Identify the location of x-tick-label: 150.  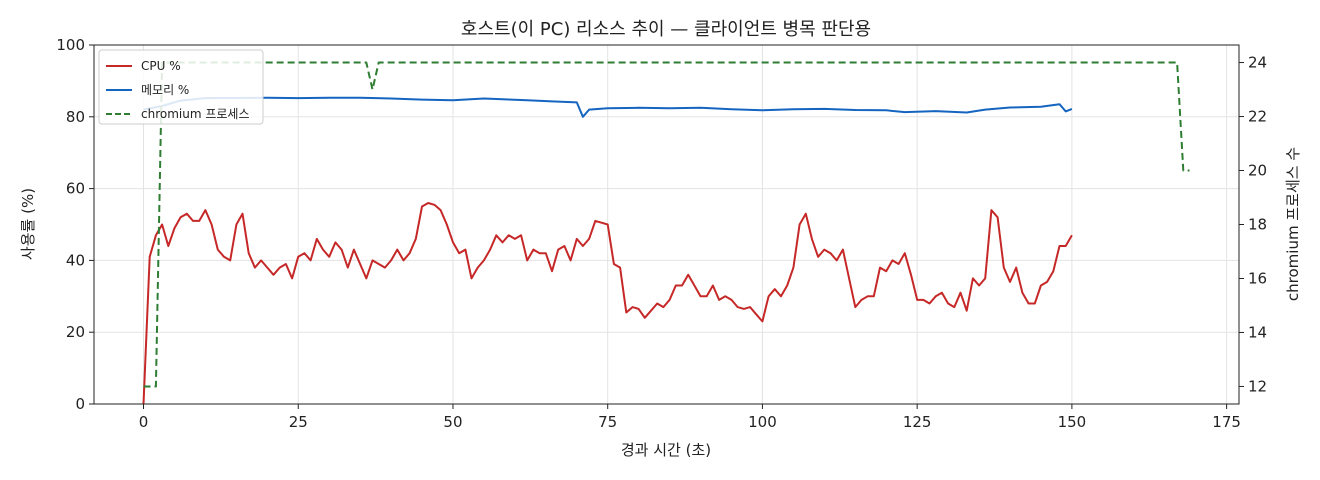
(1072, 422).